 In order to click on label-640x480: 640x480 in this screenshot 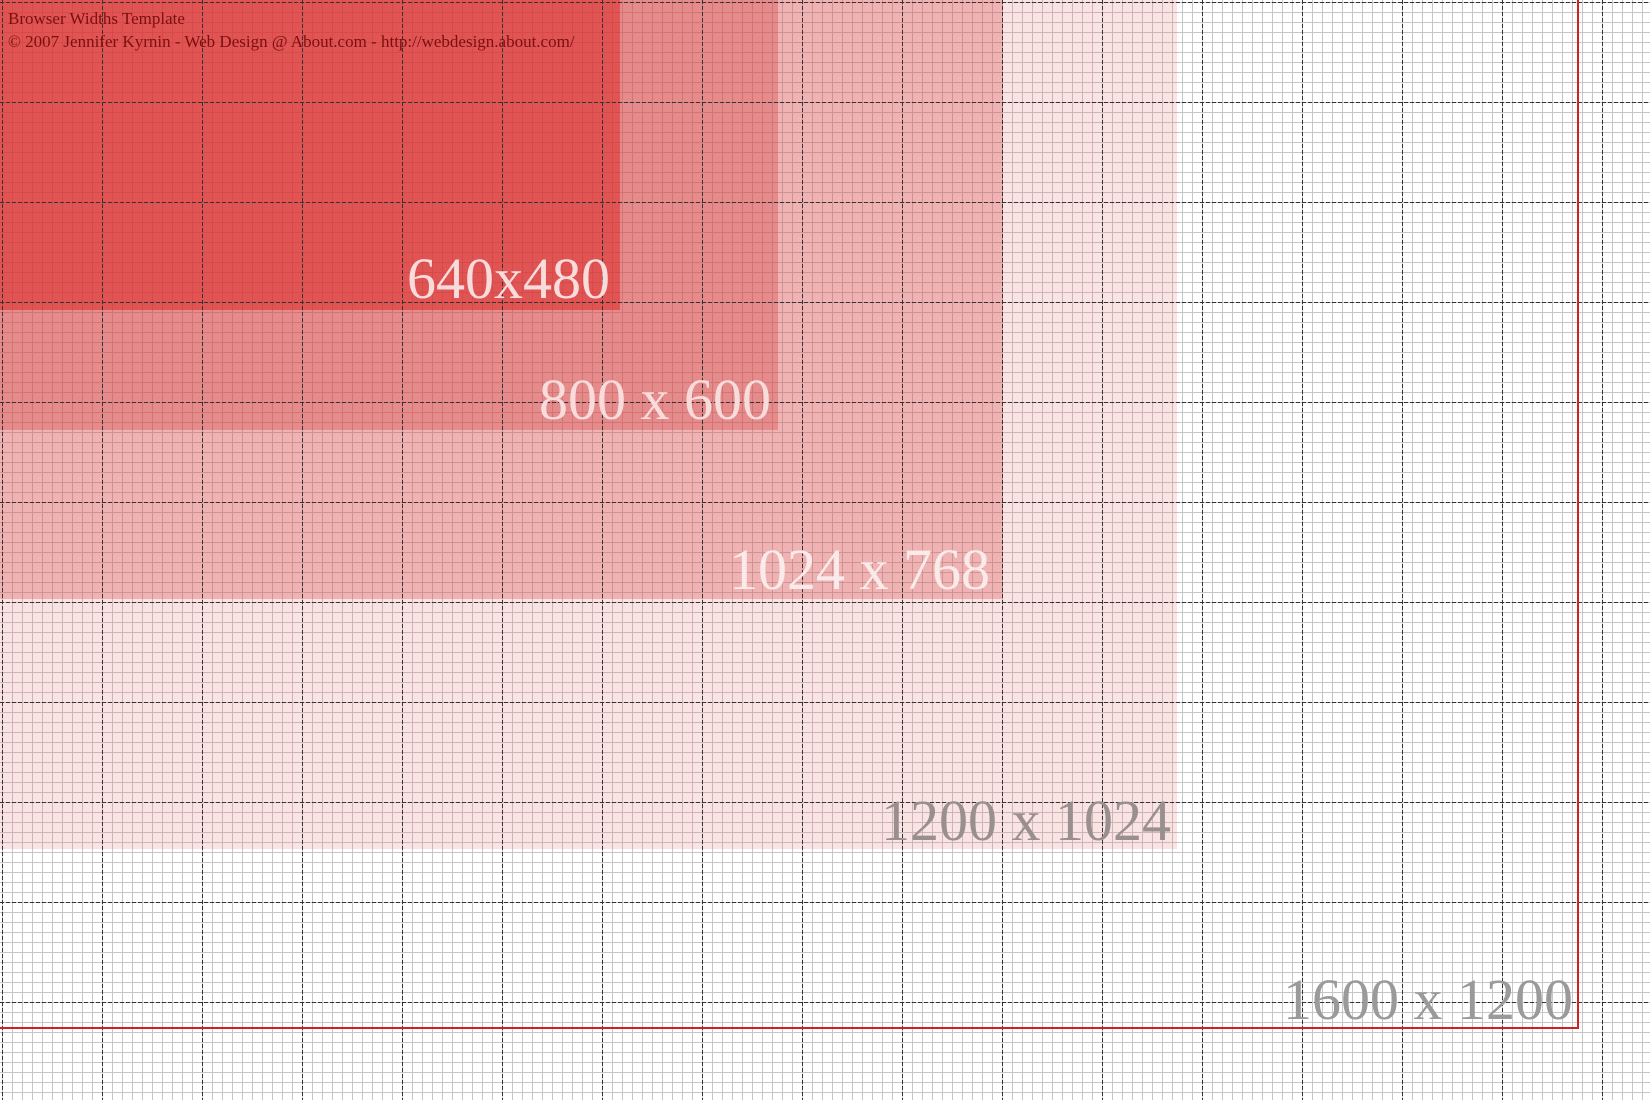, I will do `click(508, 278)`.